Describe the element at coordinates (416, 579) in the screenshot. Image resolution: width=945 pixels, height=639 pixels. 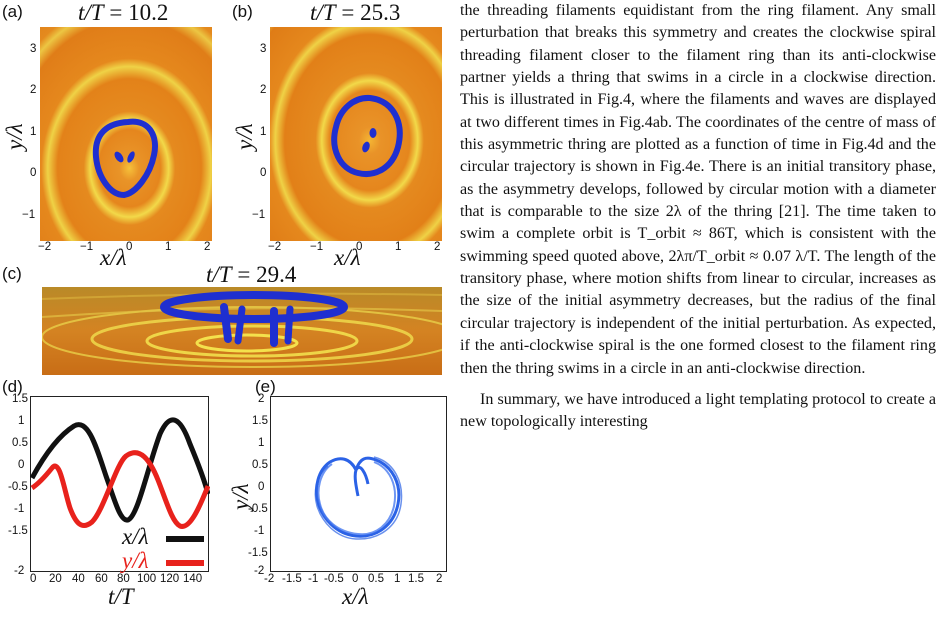
I see `panel-e-xtick: 1.5` at that location.